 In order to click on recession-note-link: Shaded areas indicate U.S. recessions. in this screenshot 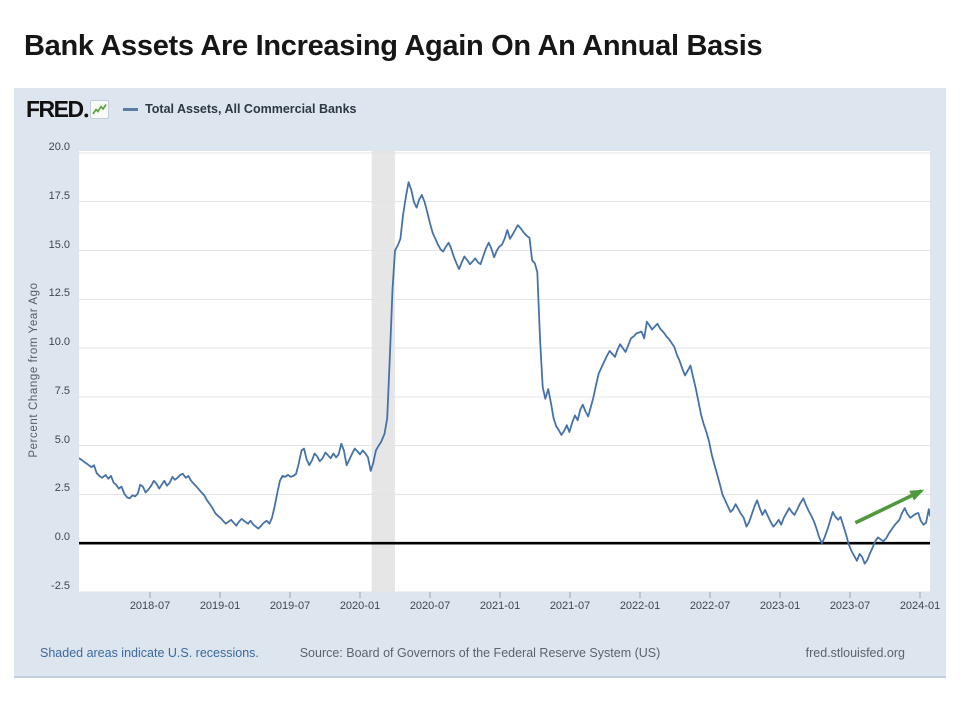, I will do `click(149, 653)`.